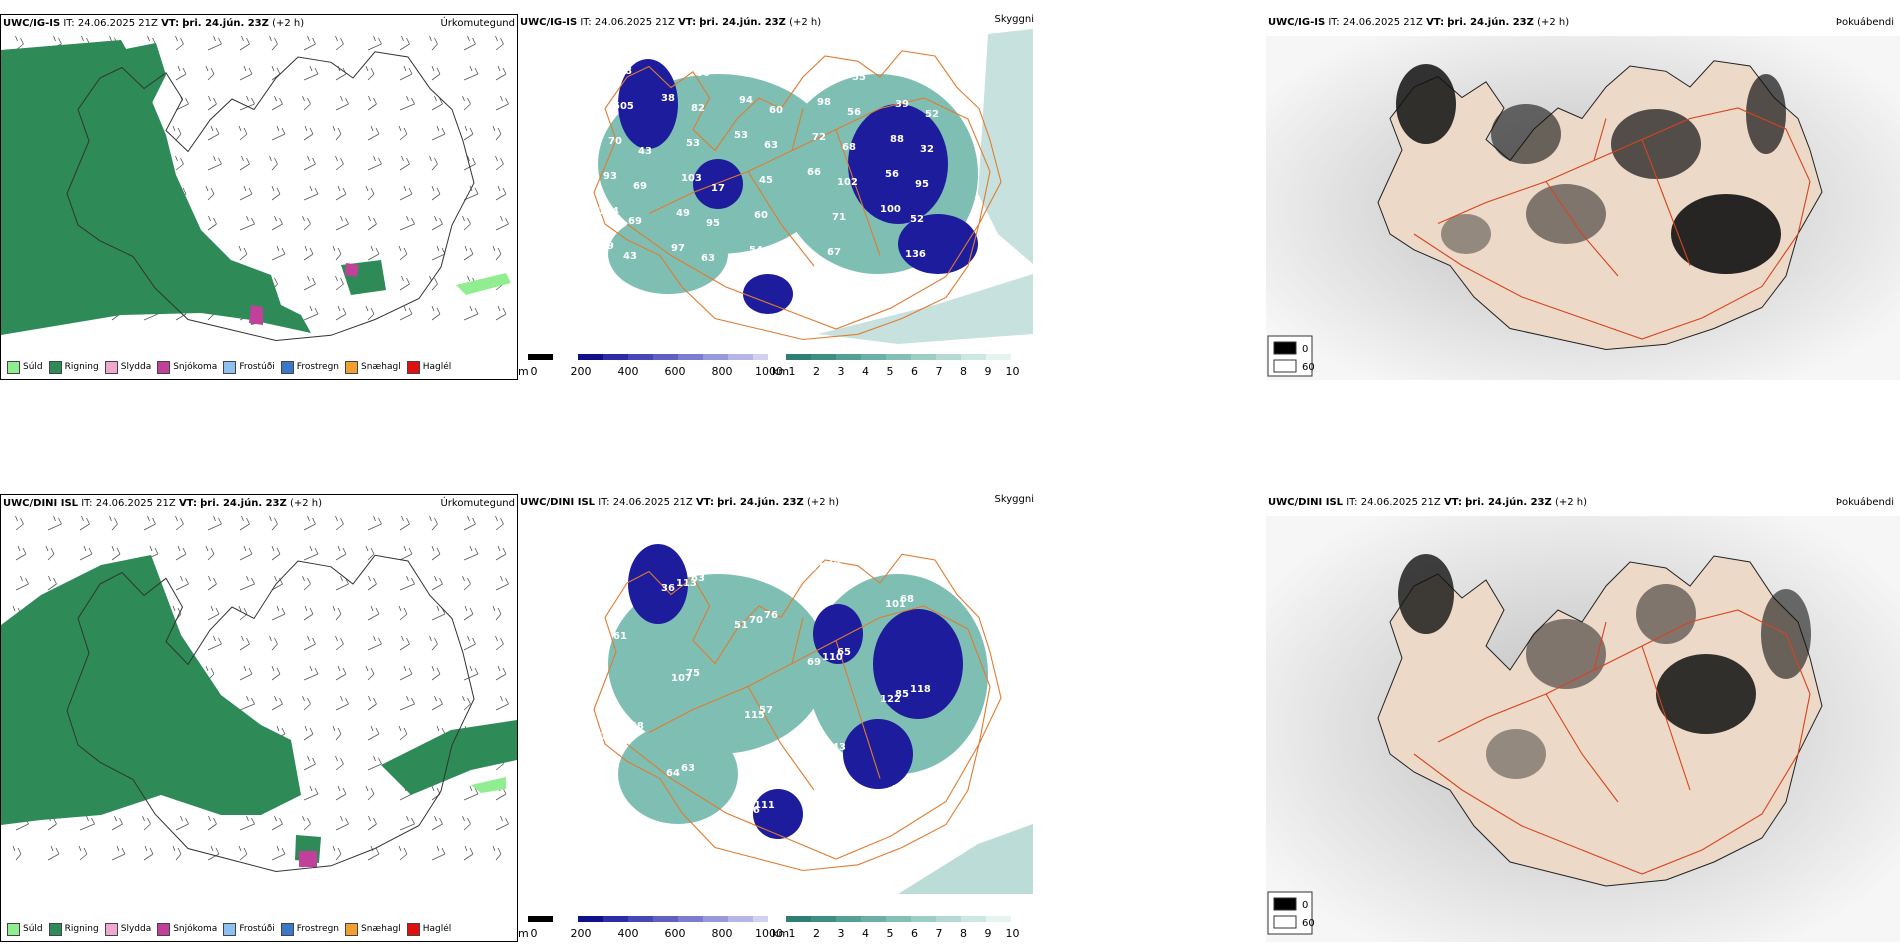 The width and height of the screenshot is (1900, 950). Describe the element at coordinates (691, 178) in the screenshot. I see `ceiling-value-label: 103` at that location.